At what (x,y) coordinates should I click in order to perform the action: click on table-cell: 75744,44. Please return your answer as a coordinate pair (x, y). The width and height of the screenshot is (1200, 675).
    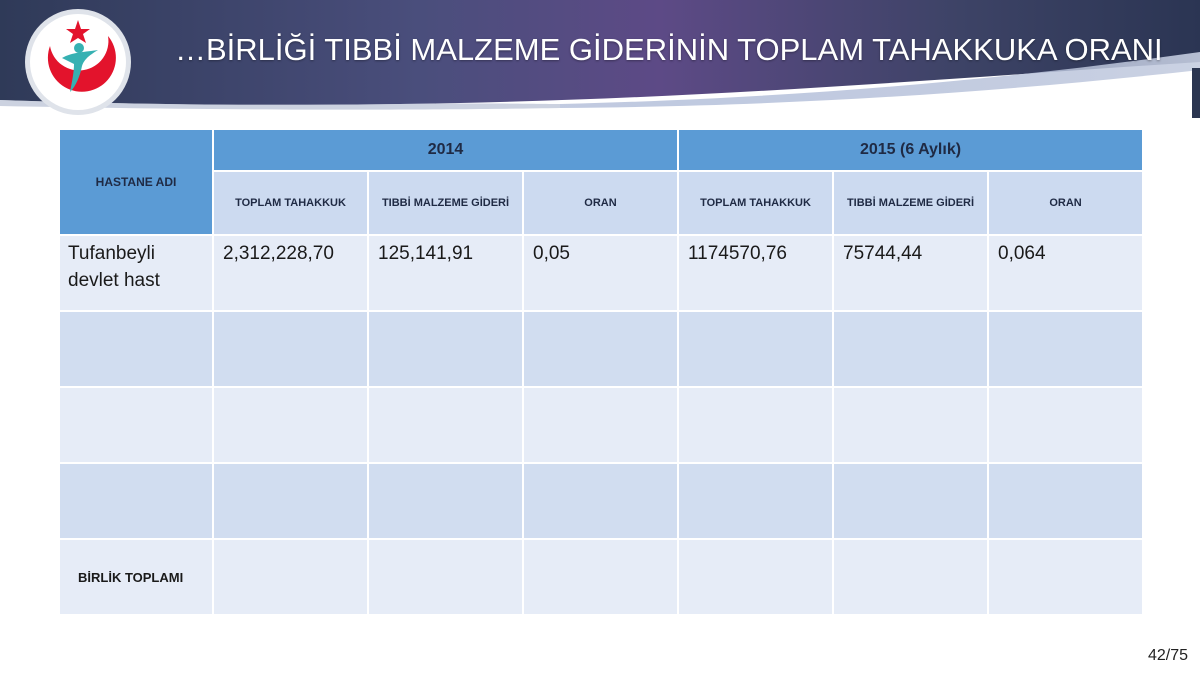
    Looking at the image, I should click on (910, 273).